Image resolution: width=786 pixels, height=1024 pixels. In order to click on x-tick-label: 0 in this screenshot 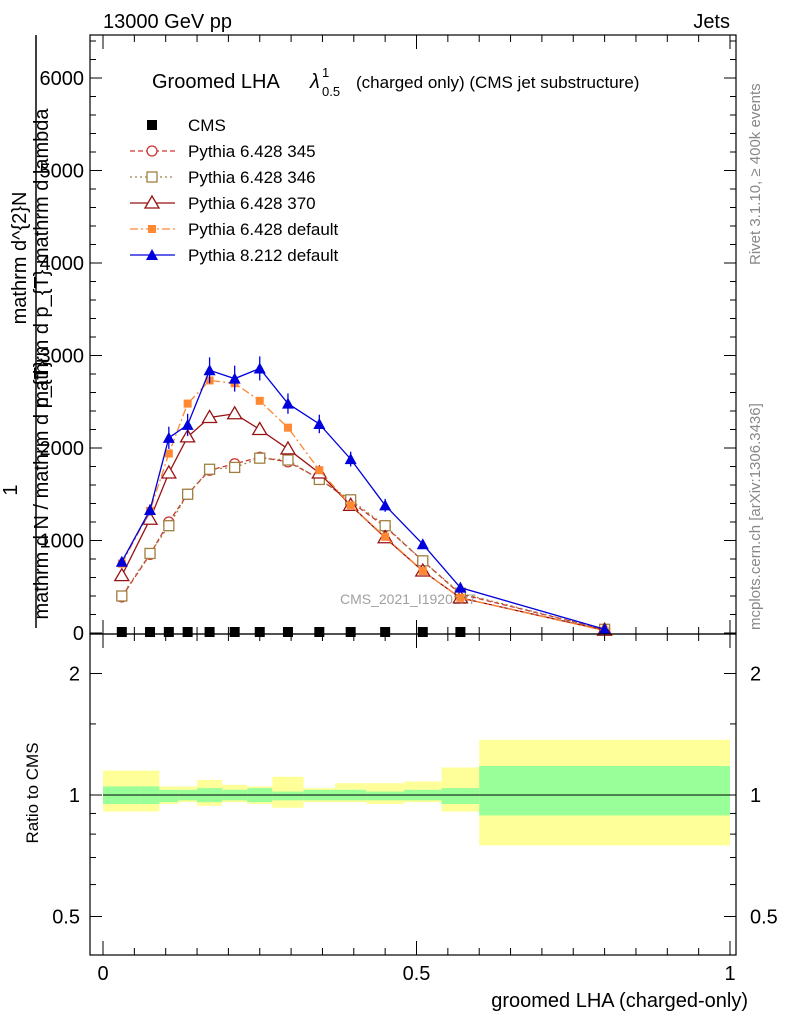, I will do `click(102, 974)`.